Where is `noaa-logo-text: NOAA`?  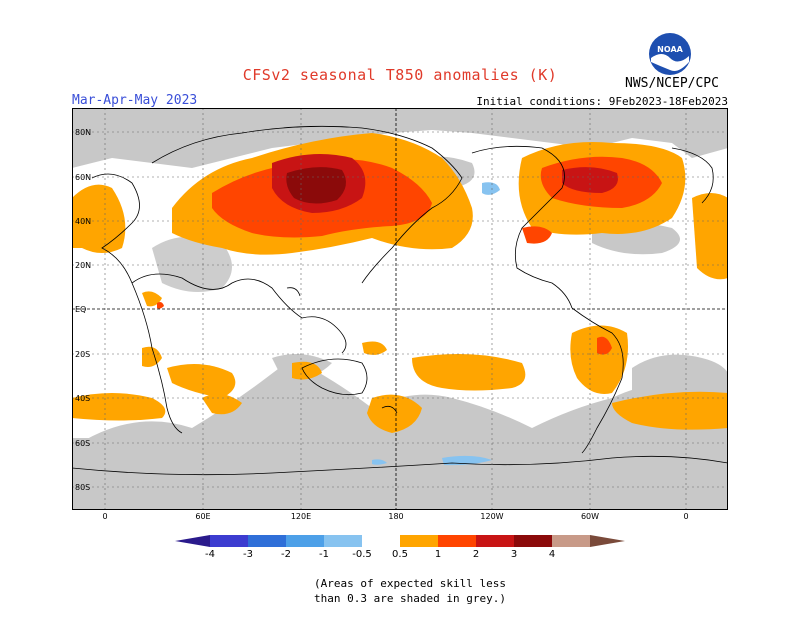
noaa-logo-text: NOAA is located at coordinates (670, 49).